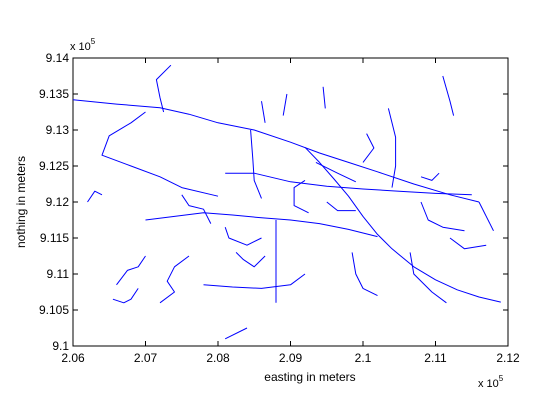 The width and height of the screenshot is (560, 420). Describe the element at coordinates (21, 202) in the screenshot. I see `y-axis-title: nothing in meters` at that location.